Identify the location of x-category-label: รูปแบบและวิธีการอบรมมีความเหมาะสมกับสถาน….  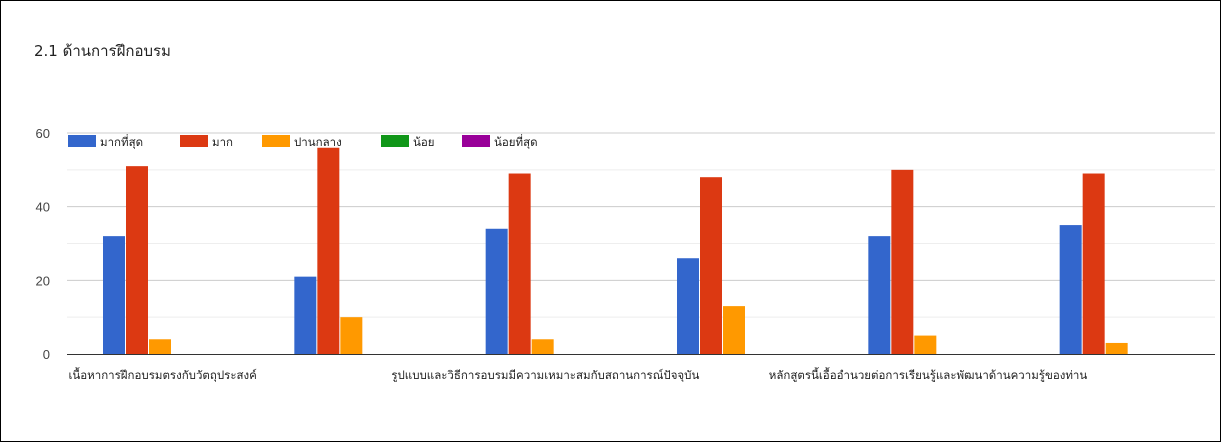
(545, 375).